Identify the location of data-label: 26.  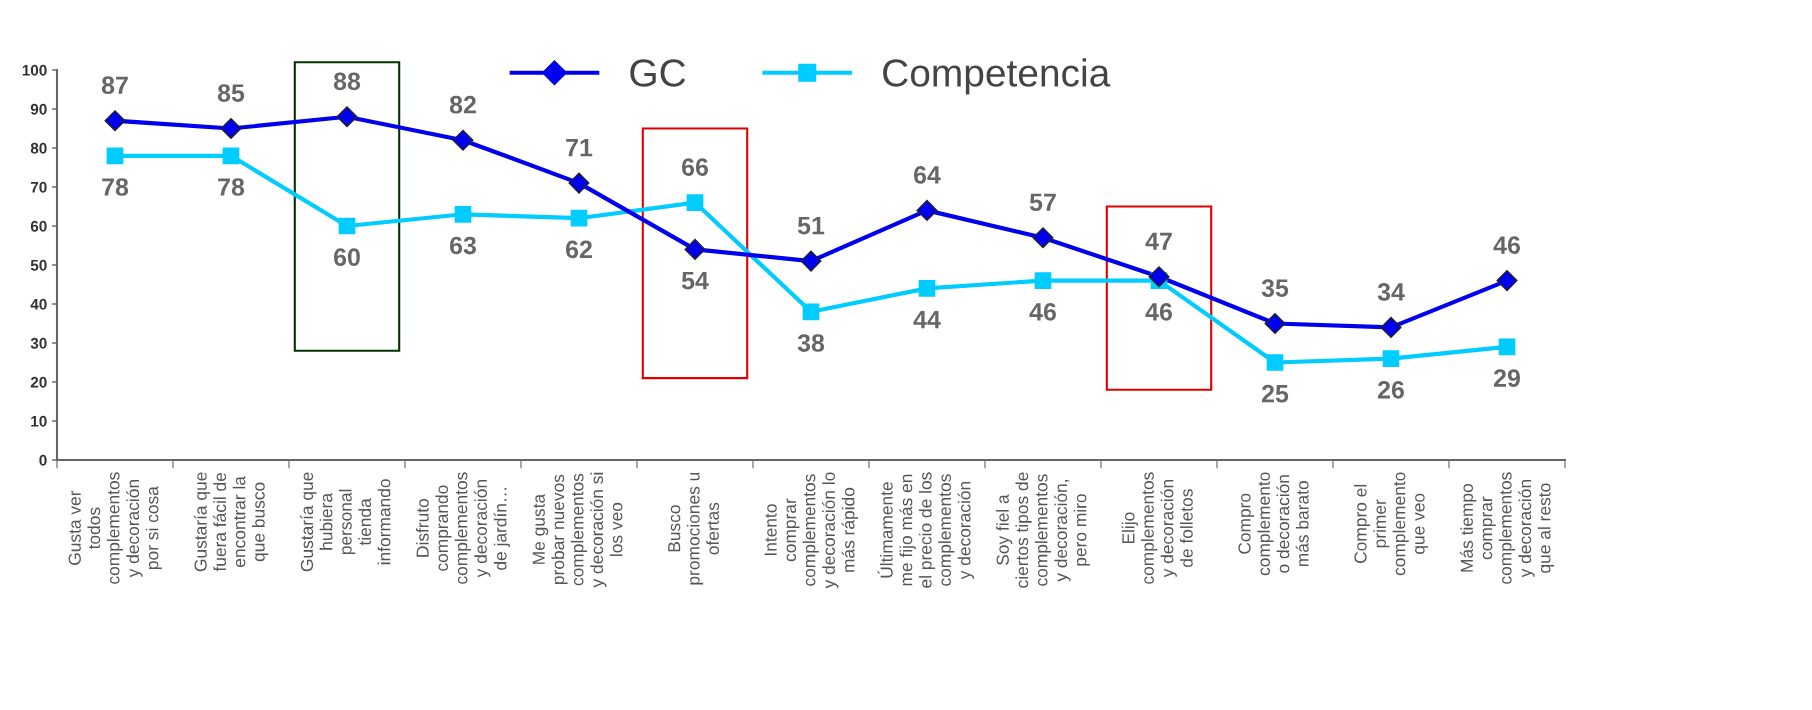
(1390, 389).